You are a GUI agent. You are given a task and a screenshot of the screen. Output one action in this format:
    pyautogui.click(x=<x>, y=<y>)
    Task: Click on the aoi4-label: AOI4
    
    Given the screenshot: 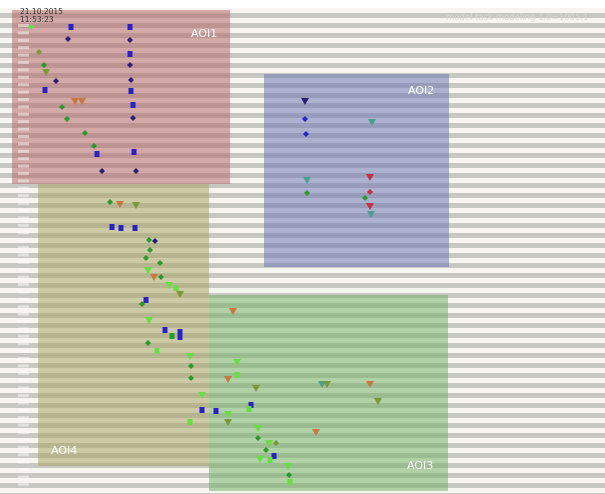 What is the action you would take?
    pyautogui.click(x=64, y=450)
    